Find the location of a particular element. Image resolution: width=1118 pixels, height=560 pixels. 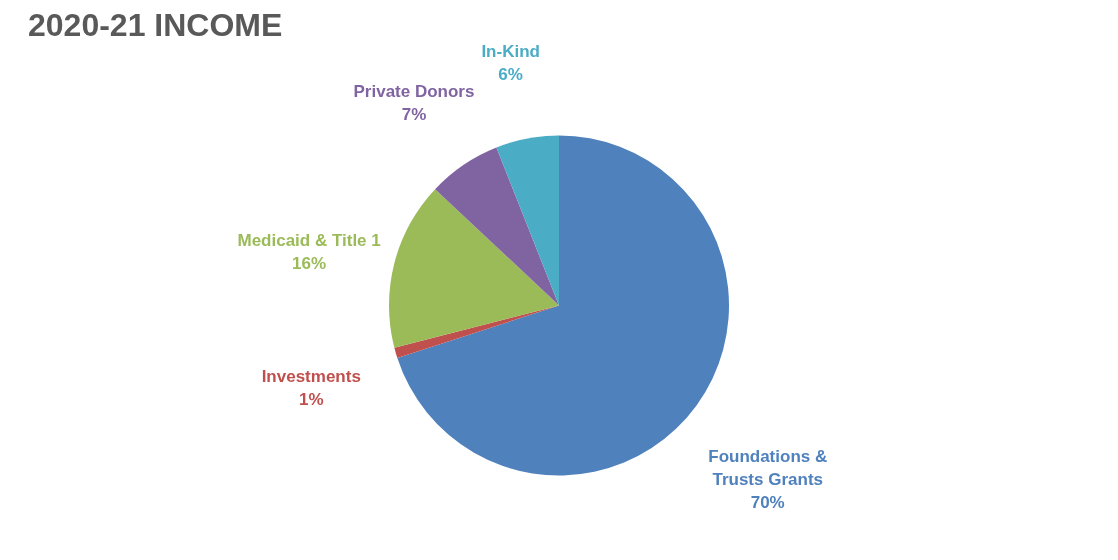

slice-label: Investments is located at coordinates (311, 377).